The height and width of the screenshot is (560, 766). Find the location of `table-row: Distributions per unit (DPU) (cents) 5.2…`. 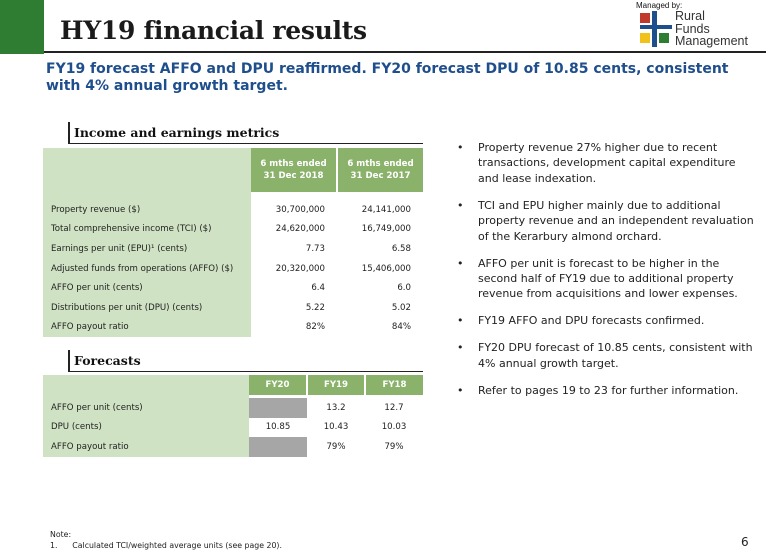

table-row: Distributions per unit (DPU) (cents) 5.2… is located at coordinates (233, 307).